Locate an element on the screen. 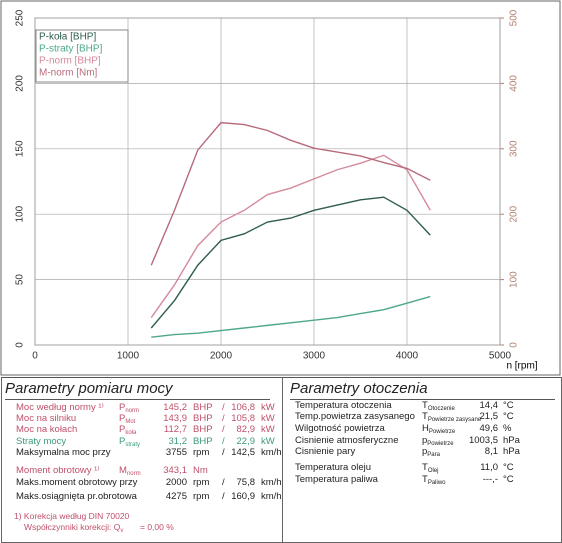 This screenshot has width=562, height=543. row-symbol: HPowietrze is located at coordinates (439, 429).